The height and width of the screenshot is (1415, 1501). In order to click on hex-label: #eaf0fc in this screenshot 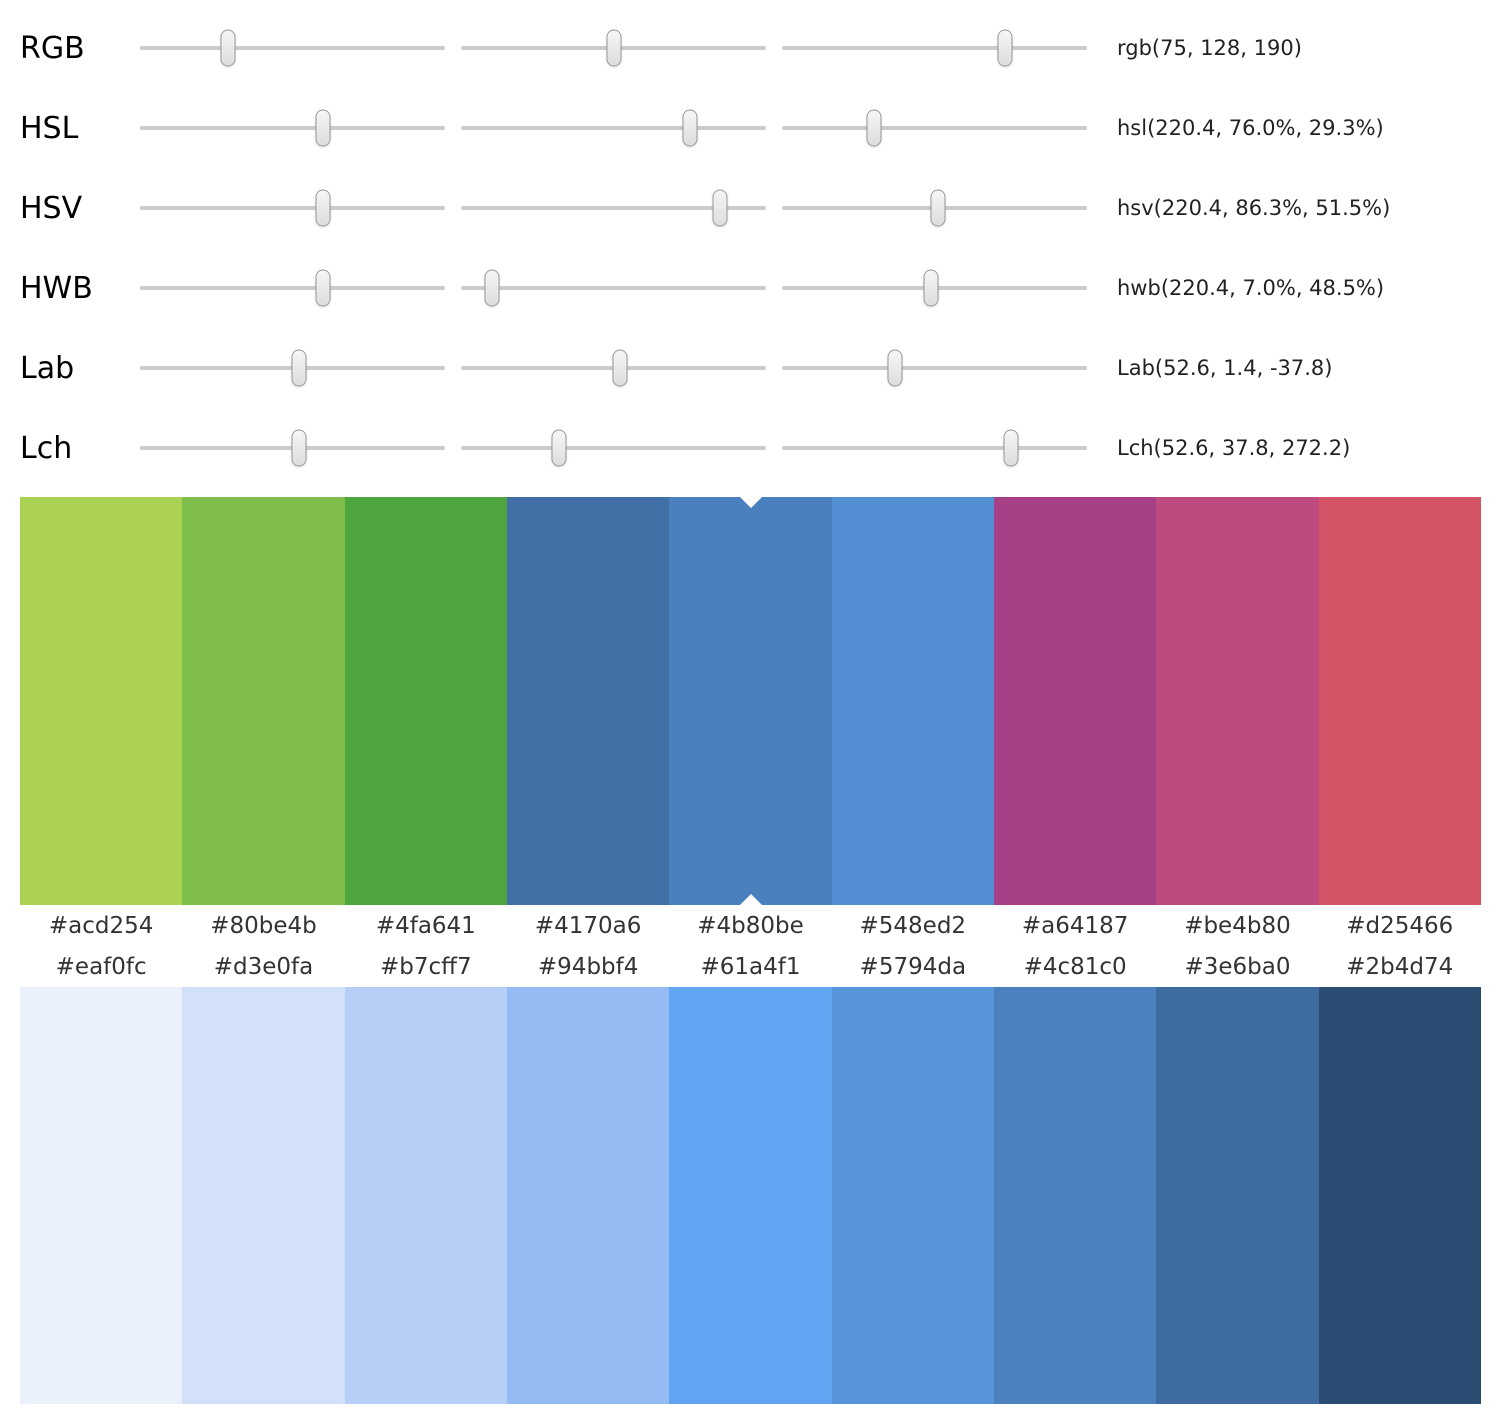, I will do `click(101, 966)`.